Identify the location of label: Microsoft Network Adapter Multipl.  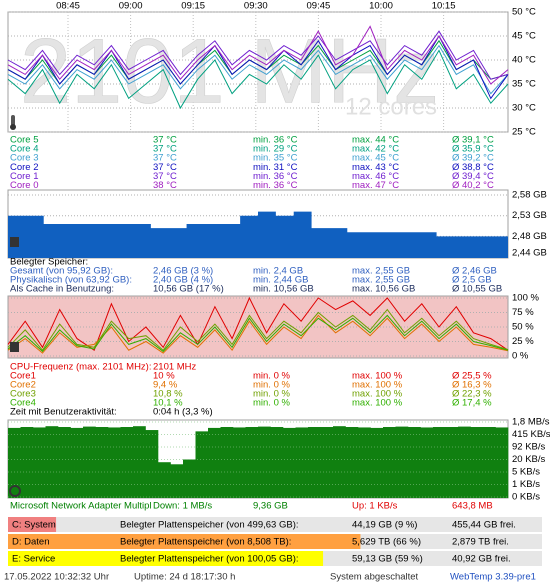
(81, 506).